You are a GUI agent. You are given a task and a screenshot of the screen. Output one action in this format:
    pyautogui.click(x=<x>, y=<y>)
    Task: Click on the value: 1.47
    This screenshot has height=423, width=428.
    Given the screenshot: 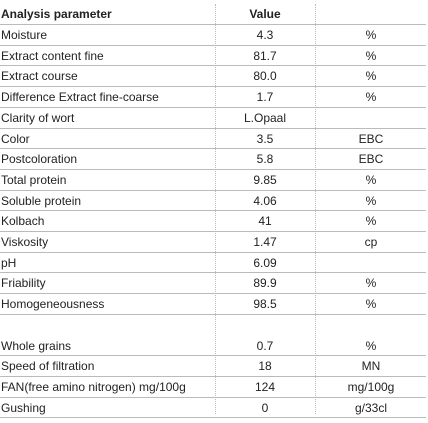 What is the action you would take?
    pyautogui.click(x=265, y=242)
    